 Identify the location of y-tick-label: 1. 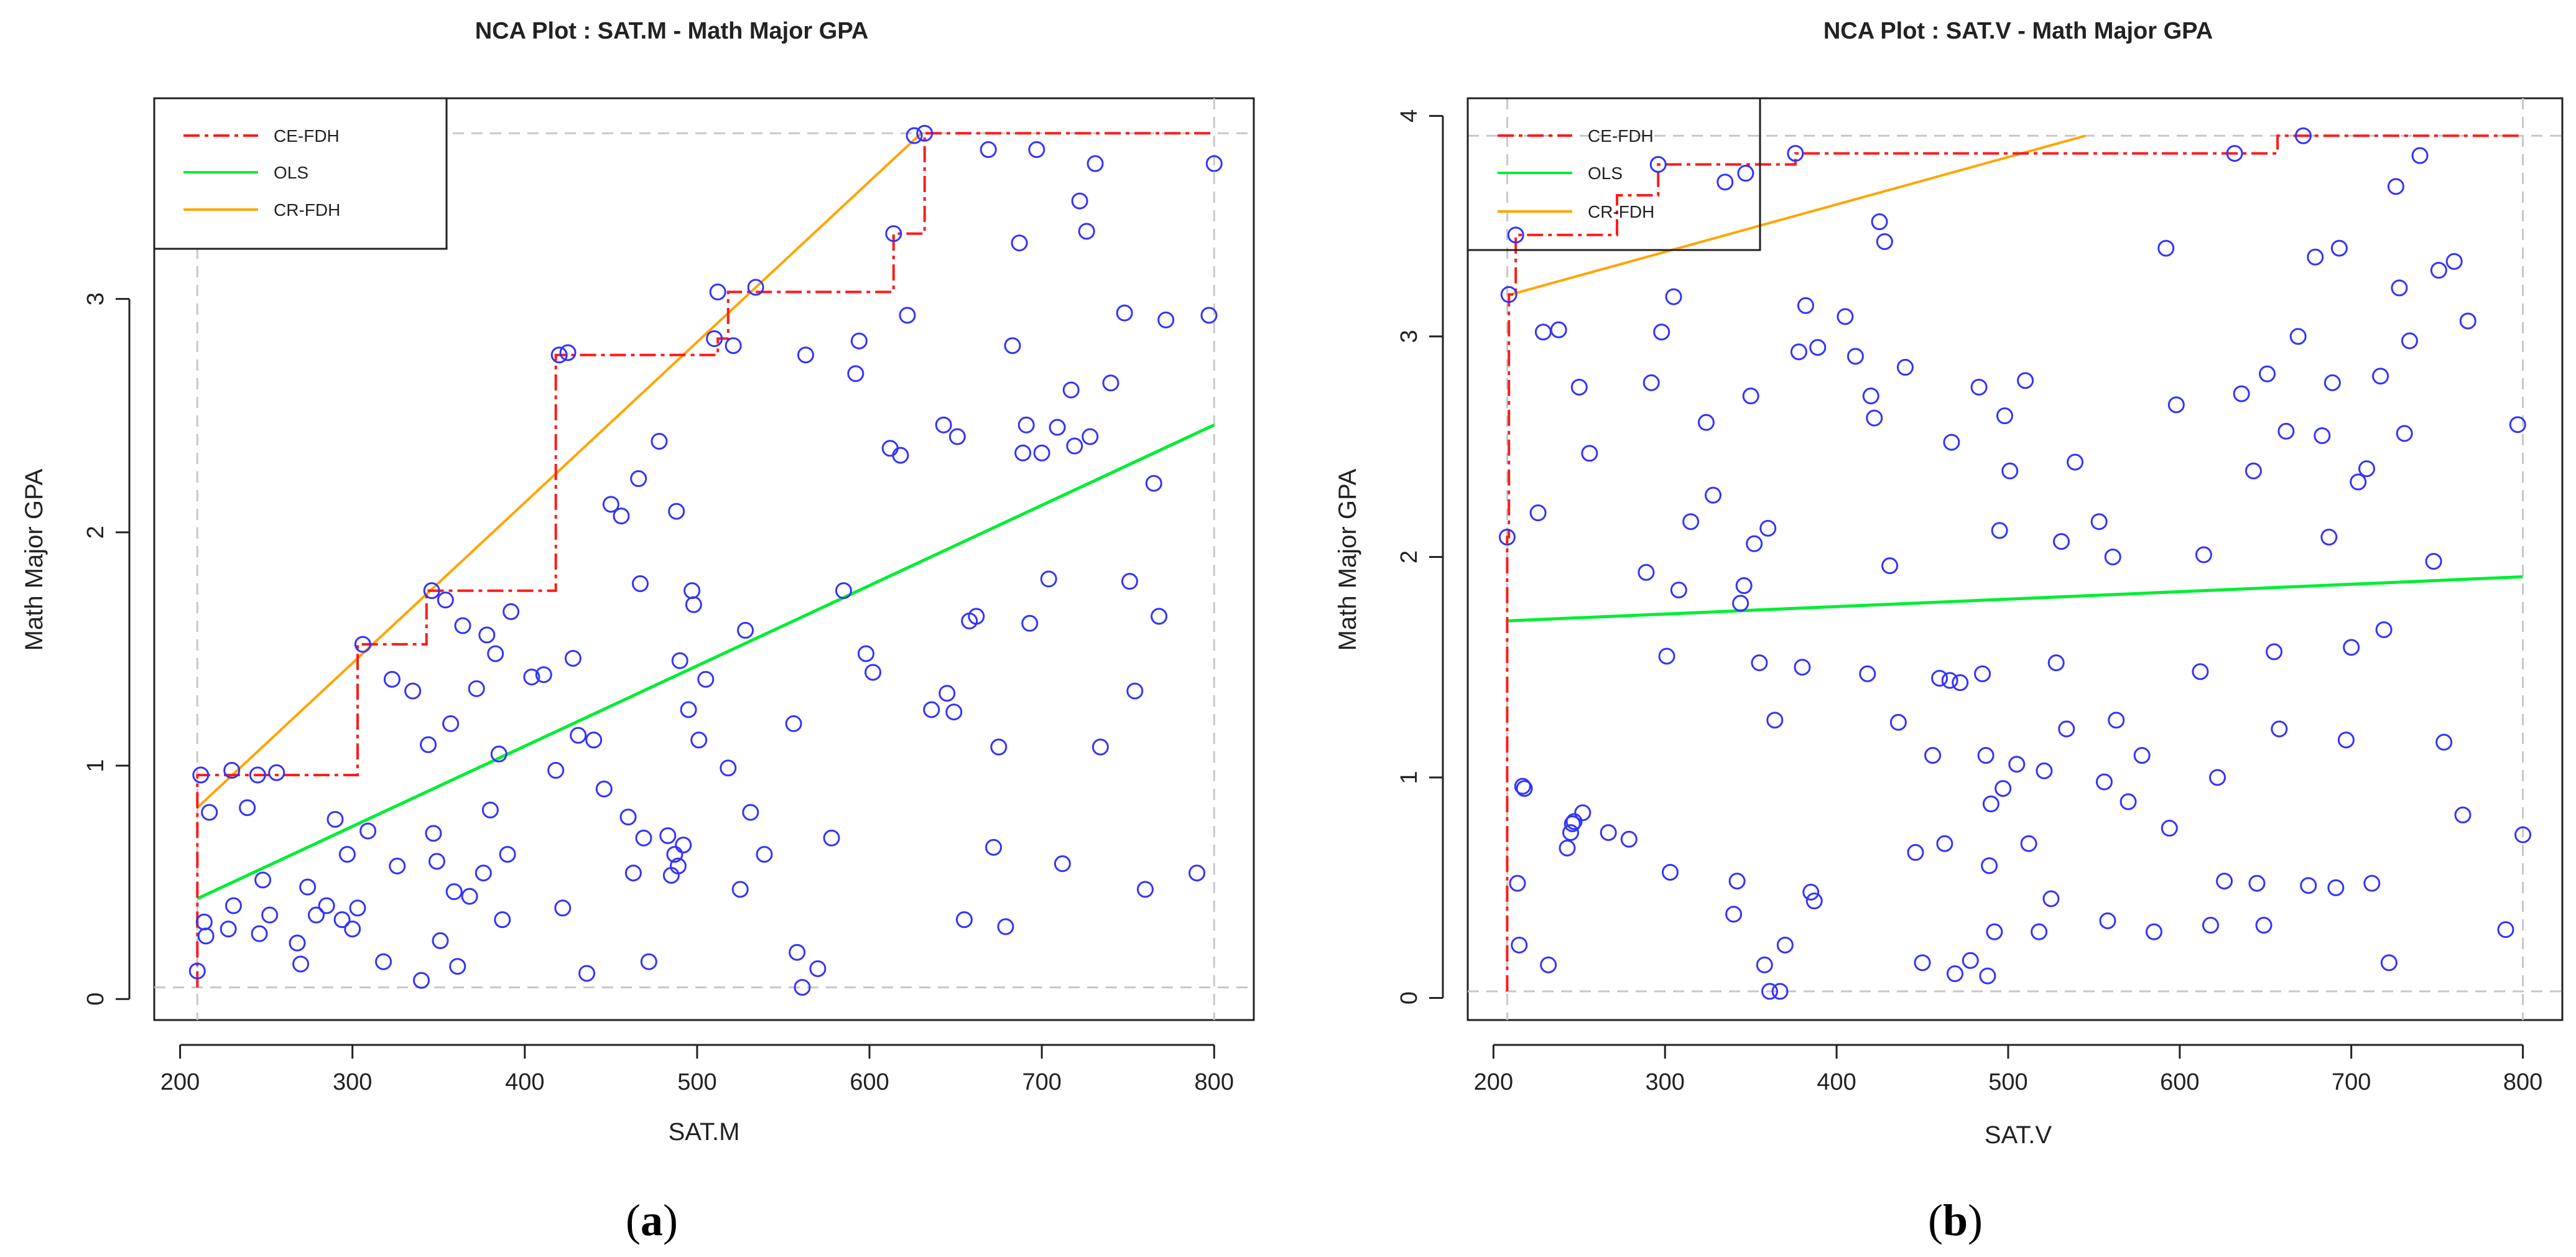
(96, 765).